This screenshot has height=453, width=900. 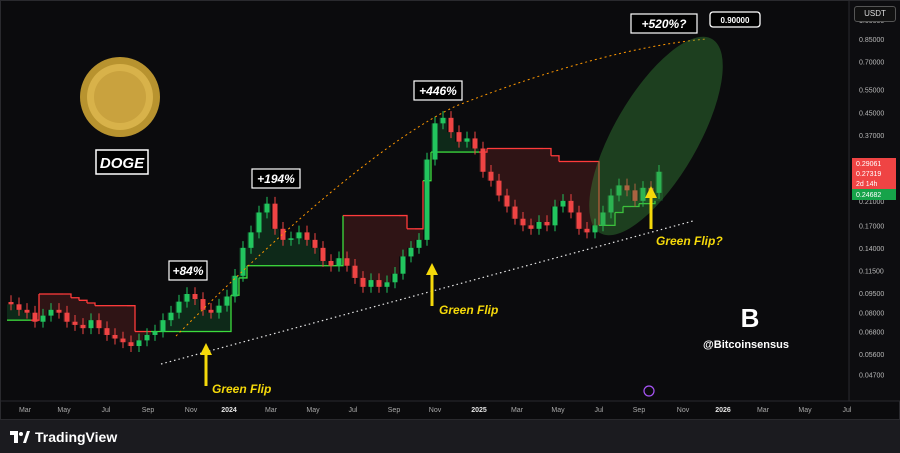 What do you see at coordinates (656, 136) in the screenshot?
I see `target-ellipse` at bounding box center [656, 136].